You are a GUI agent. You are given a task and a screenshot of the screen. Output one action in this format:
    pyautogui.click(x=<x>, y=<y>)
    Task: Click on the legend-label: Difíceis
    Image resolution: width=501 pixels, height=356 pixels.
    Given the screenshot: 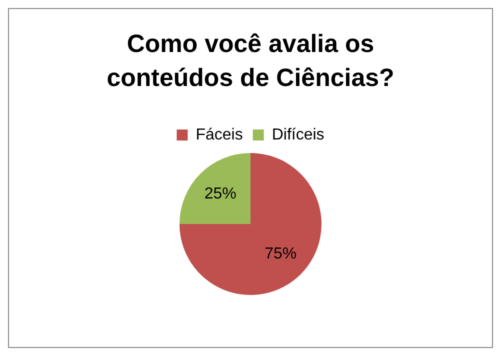 What is the action you would take?
    pyautogui.click(x=298, y=135)
    